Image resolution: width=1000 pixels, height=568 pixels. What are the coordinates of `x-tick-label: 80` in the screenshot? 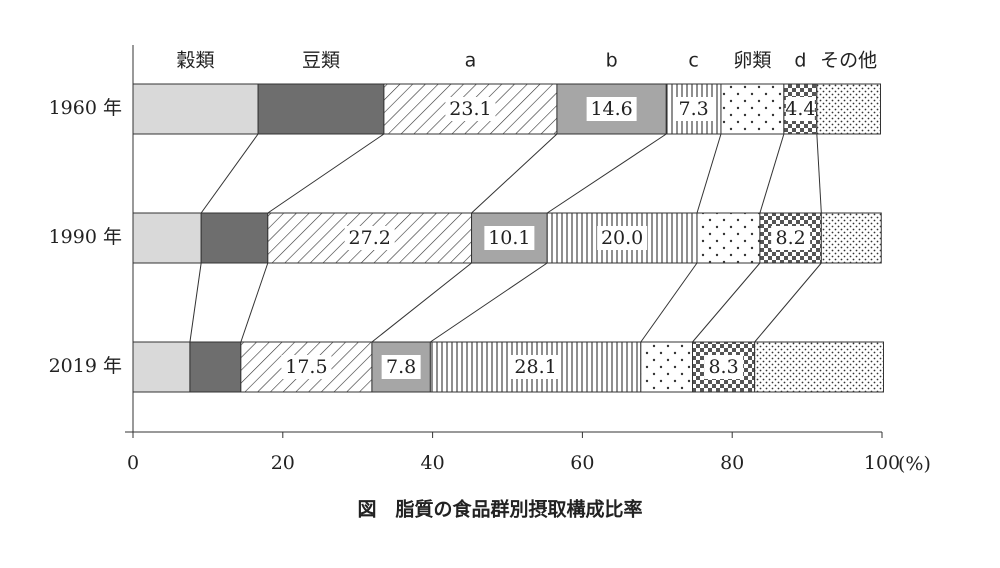 It's located at (732, 463).